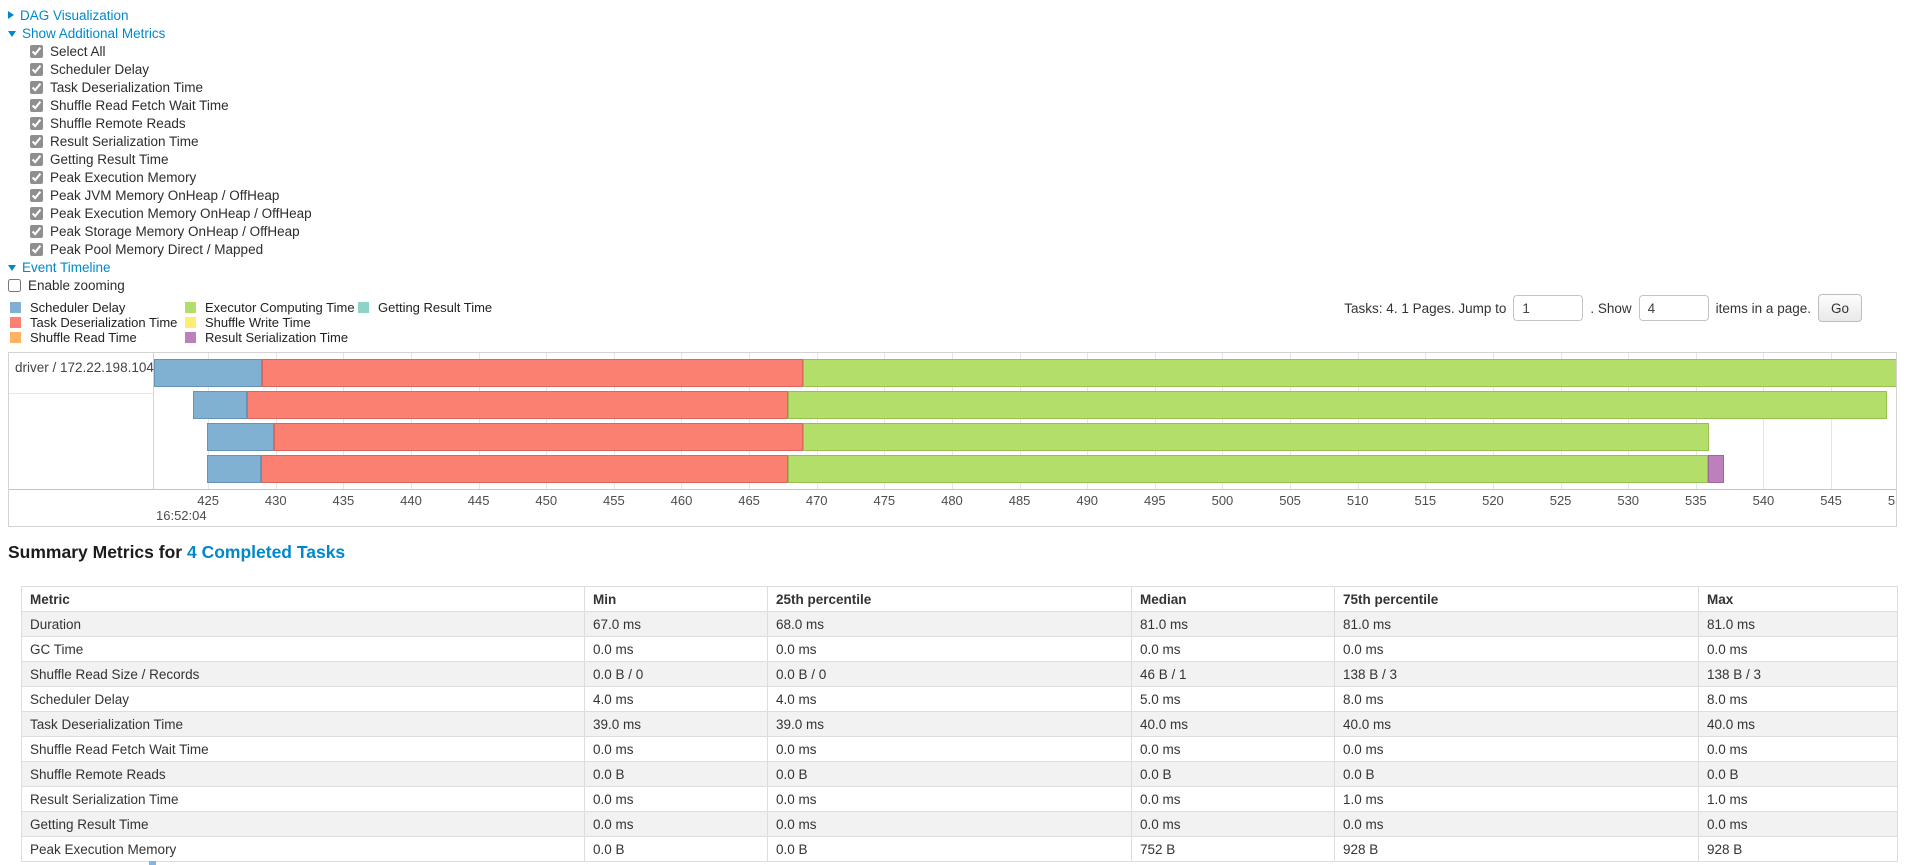 The height and width of the screenshot is (865, 1907). Describe the element at coordinates (208, 500) in the screenshot. I see `axis-tick-label: 425` at that location.